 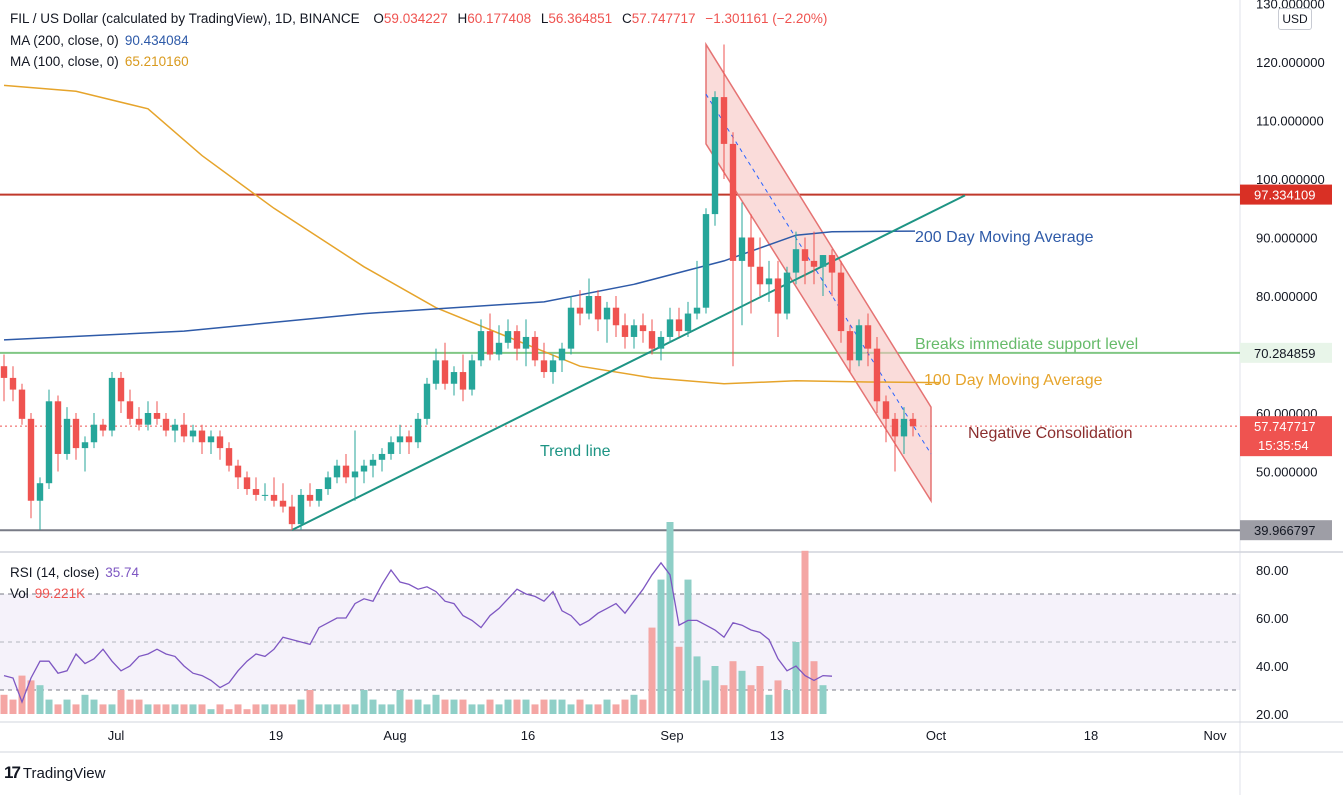 I want to click on volume-legend: Vol 99.221K, so click(x=47, y=593).